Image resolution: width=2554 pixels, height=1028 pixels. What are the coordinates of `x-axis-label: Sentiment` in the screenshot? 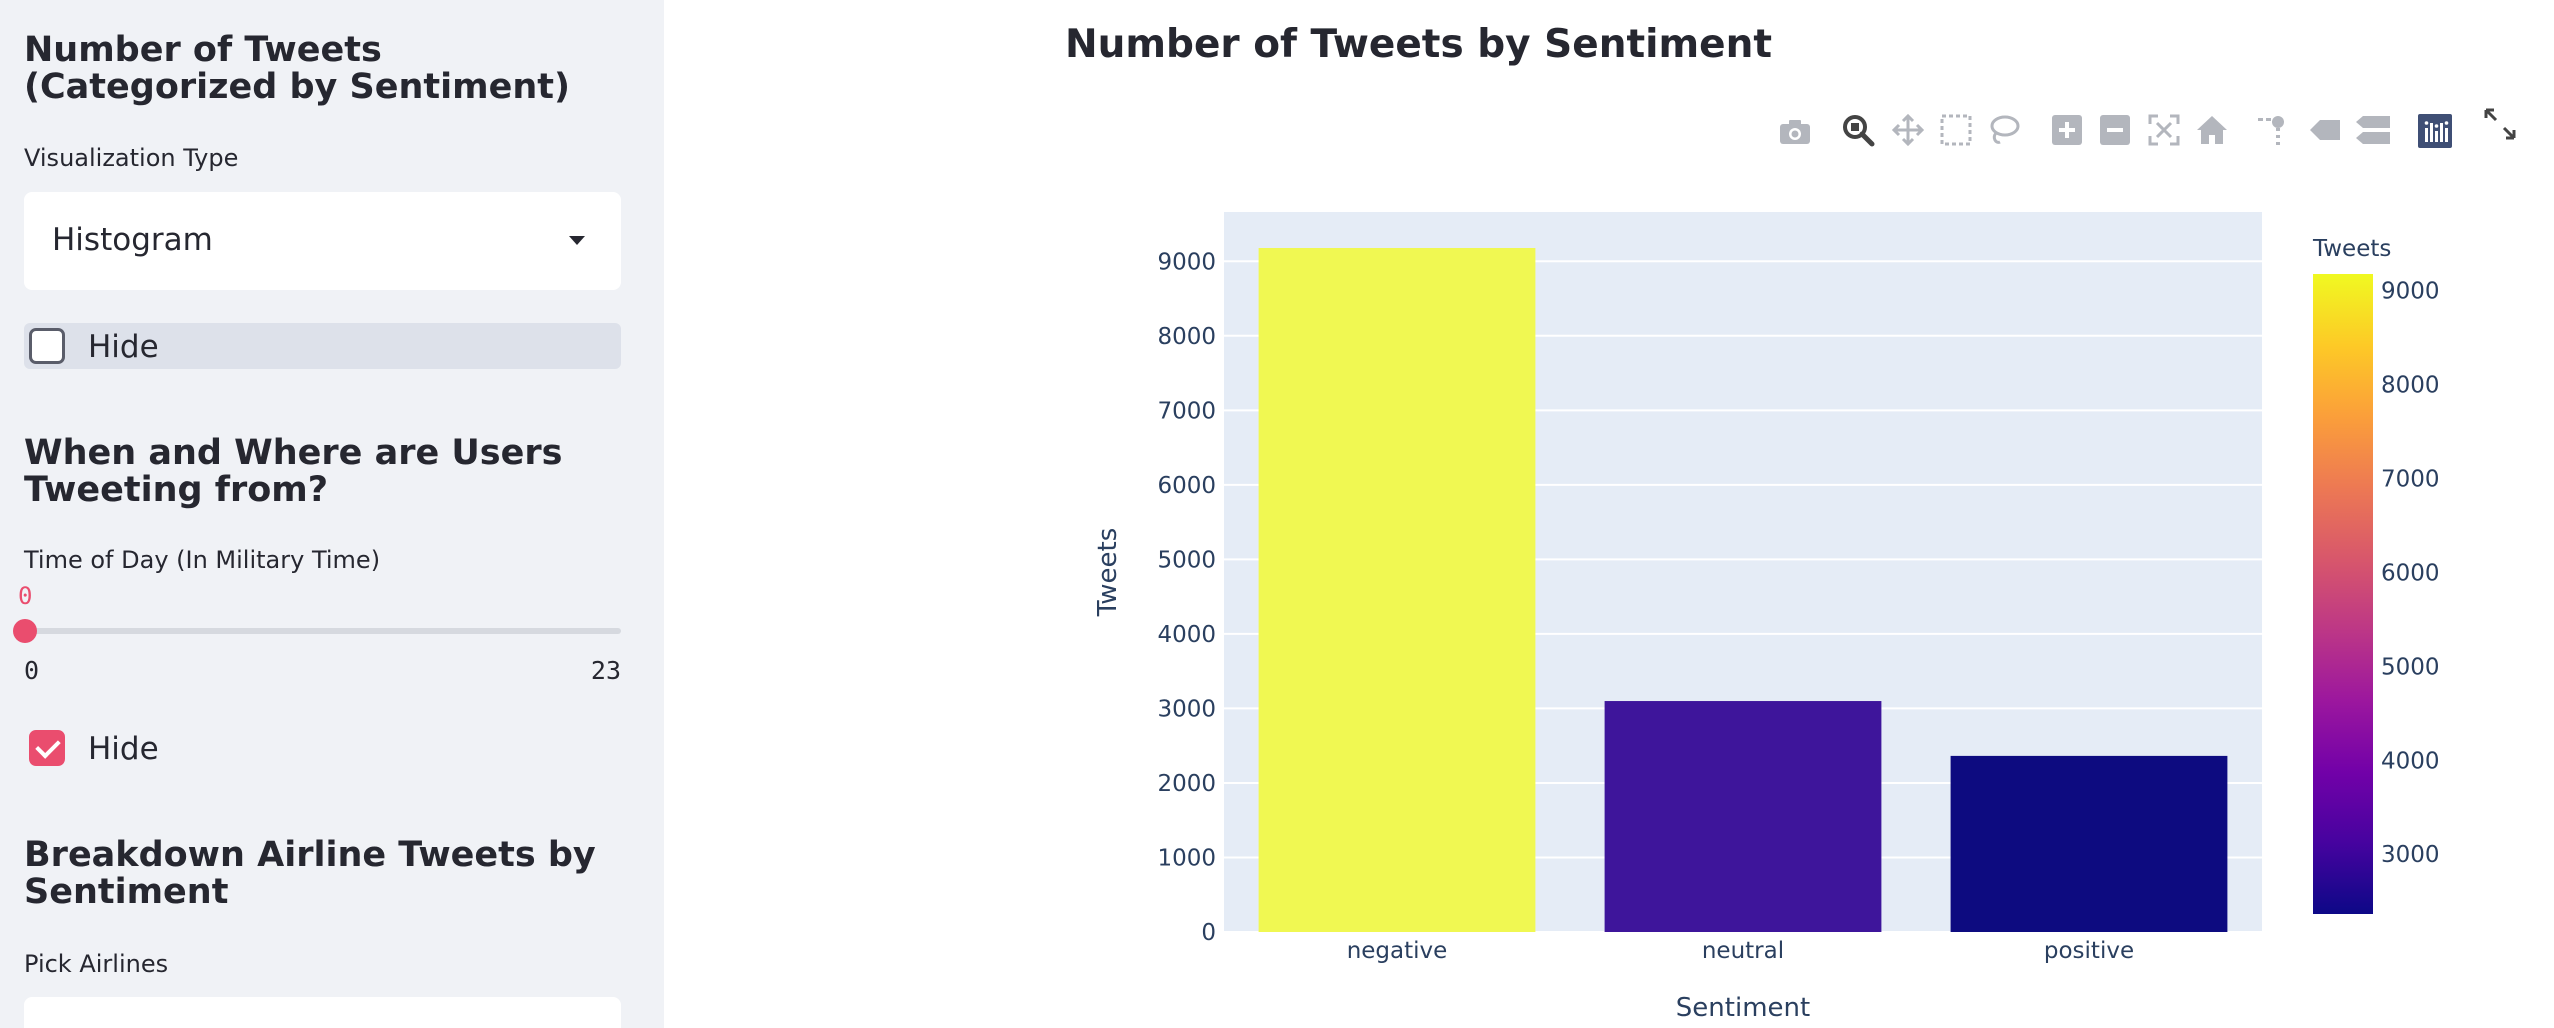 It's located at (1743, 1008).